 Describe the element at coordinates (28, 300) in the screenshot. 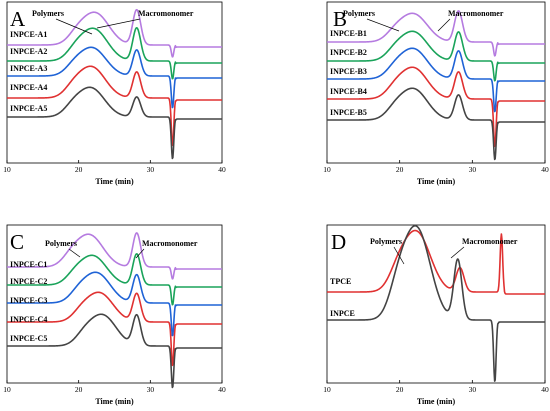

I see `series-label-INPCE-C3: INPCE-C3` at that location.